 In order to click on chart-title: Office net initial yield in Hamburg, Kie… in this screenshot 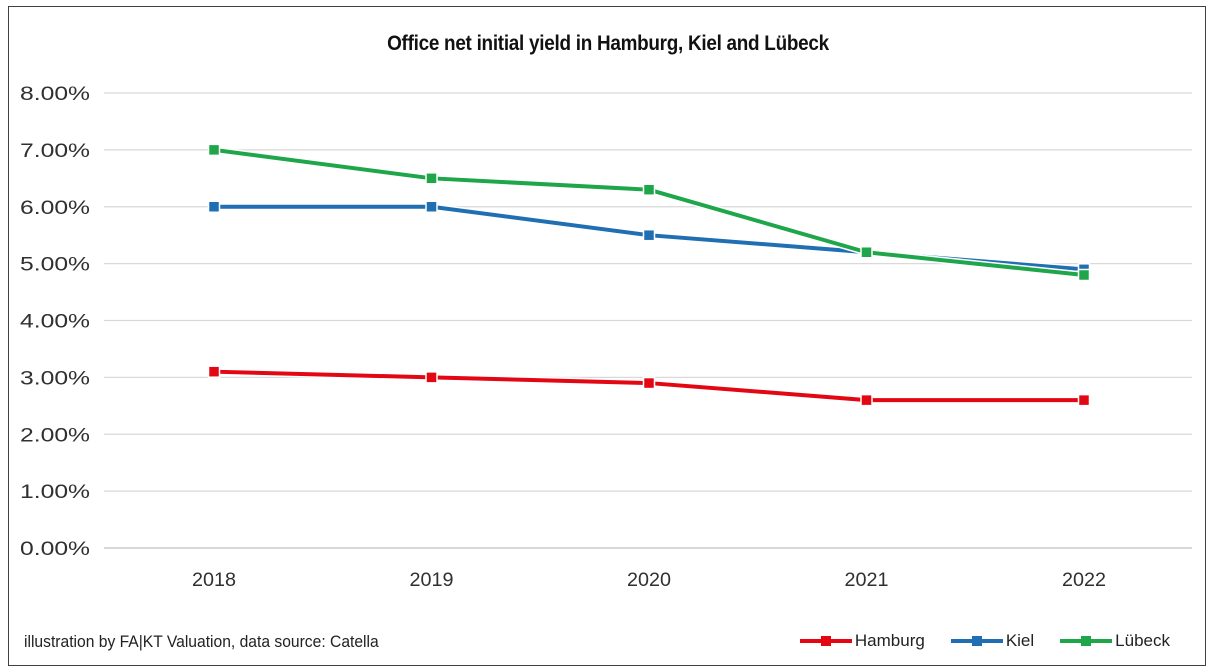, I will do `click(608, 43)`.